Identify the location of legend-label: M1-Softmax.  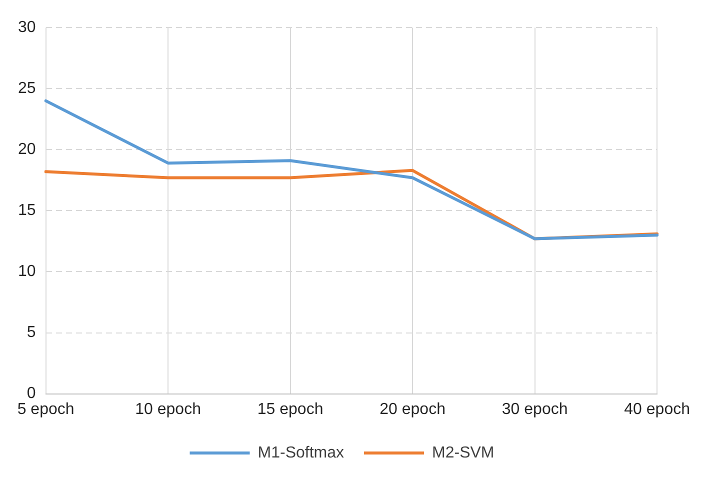
(301, 453).